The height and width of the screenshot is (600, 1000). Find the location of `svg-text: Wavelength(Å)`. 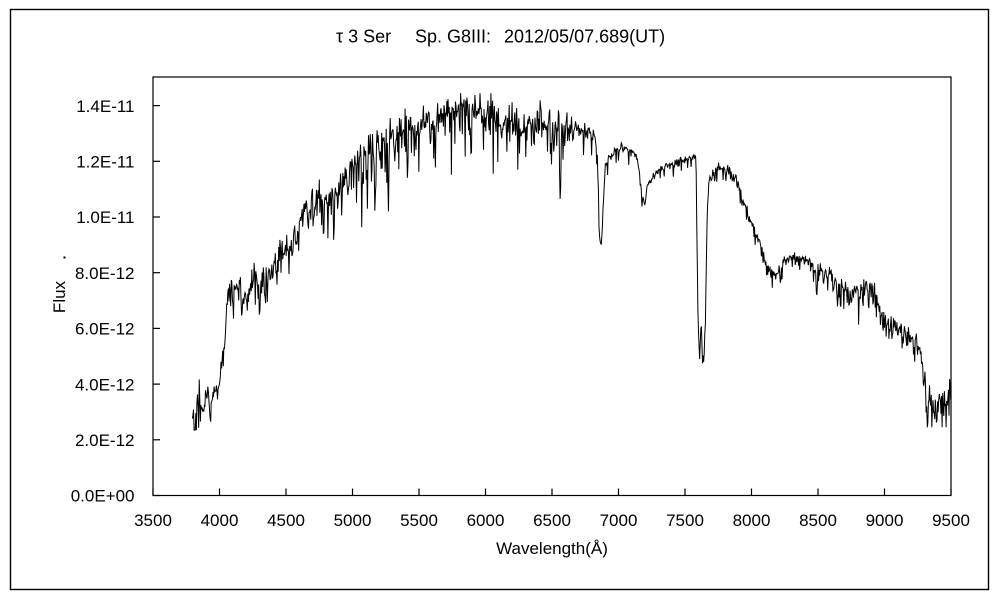

svg-text: Wavelength(Å) is located at coordinates (552, 548).